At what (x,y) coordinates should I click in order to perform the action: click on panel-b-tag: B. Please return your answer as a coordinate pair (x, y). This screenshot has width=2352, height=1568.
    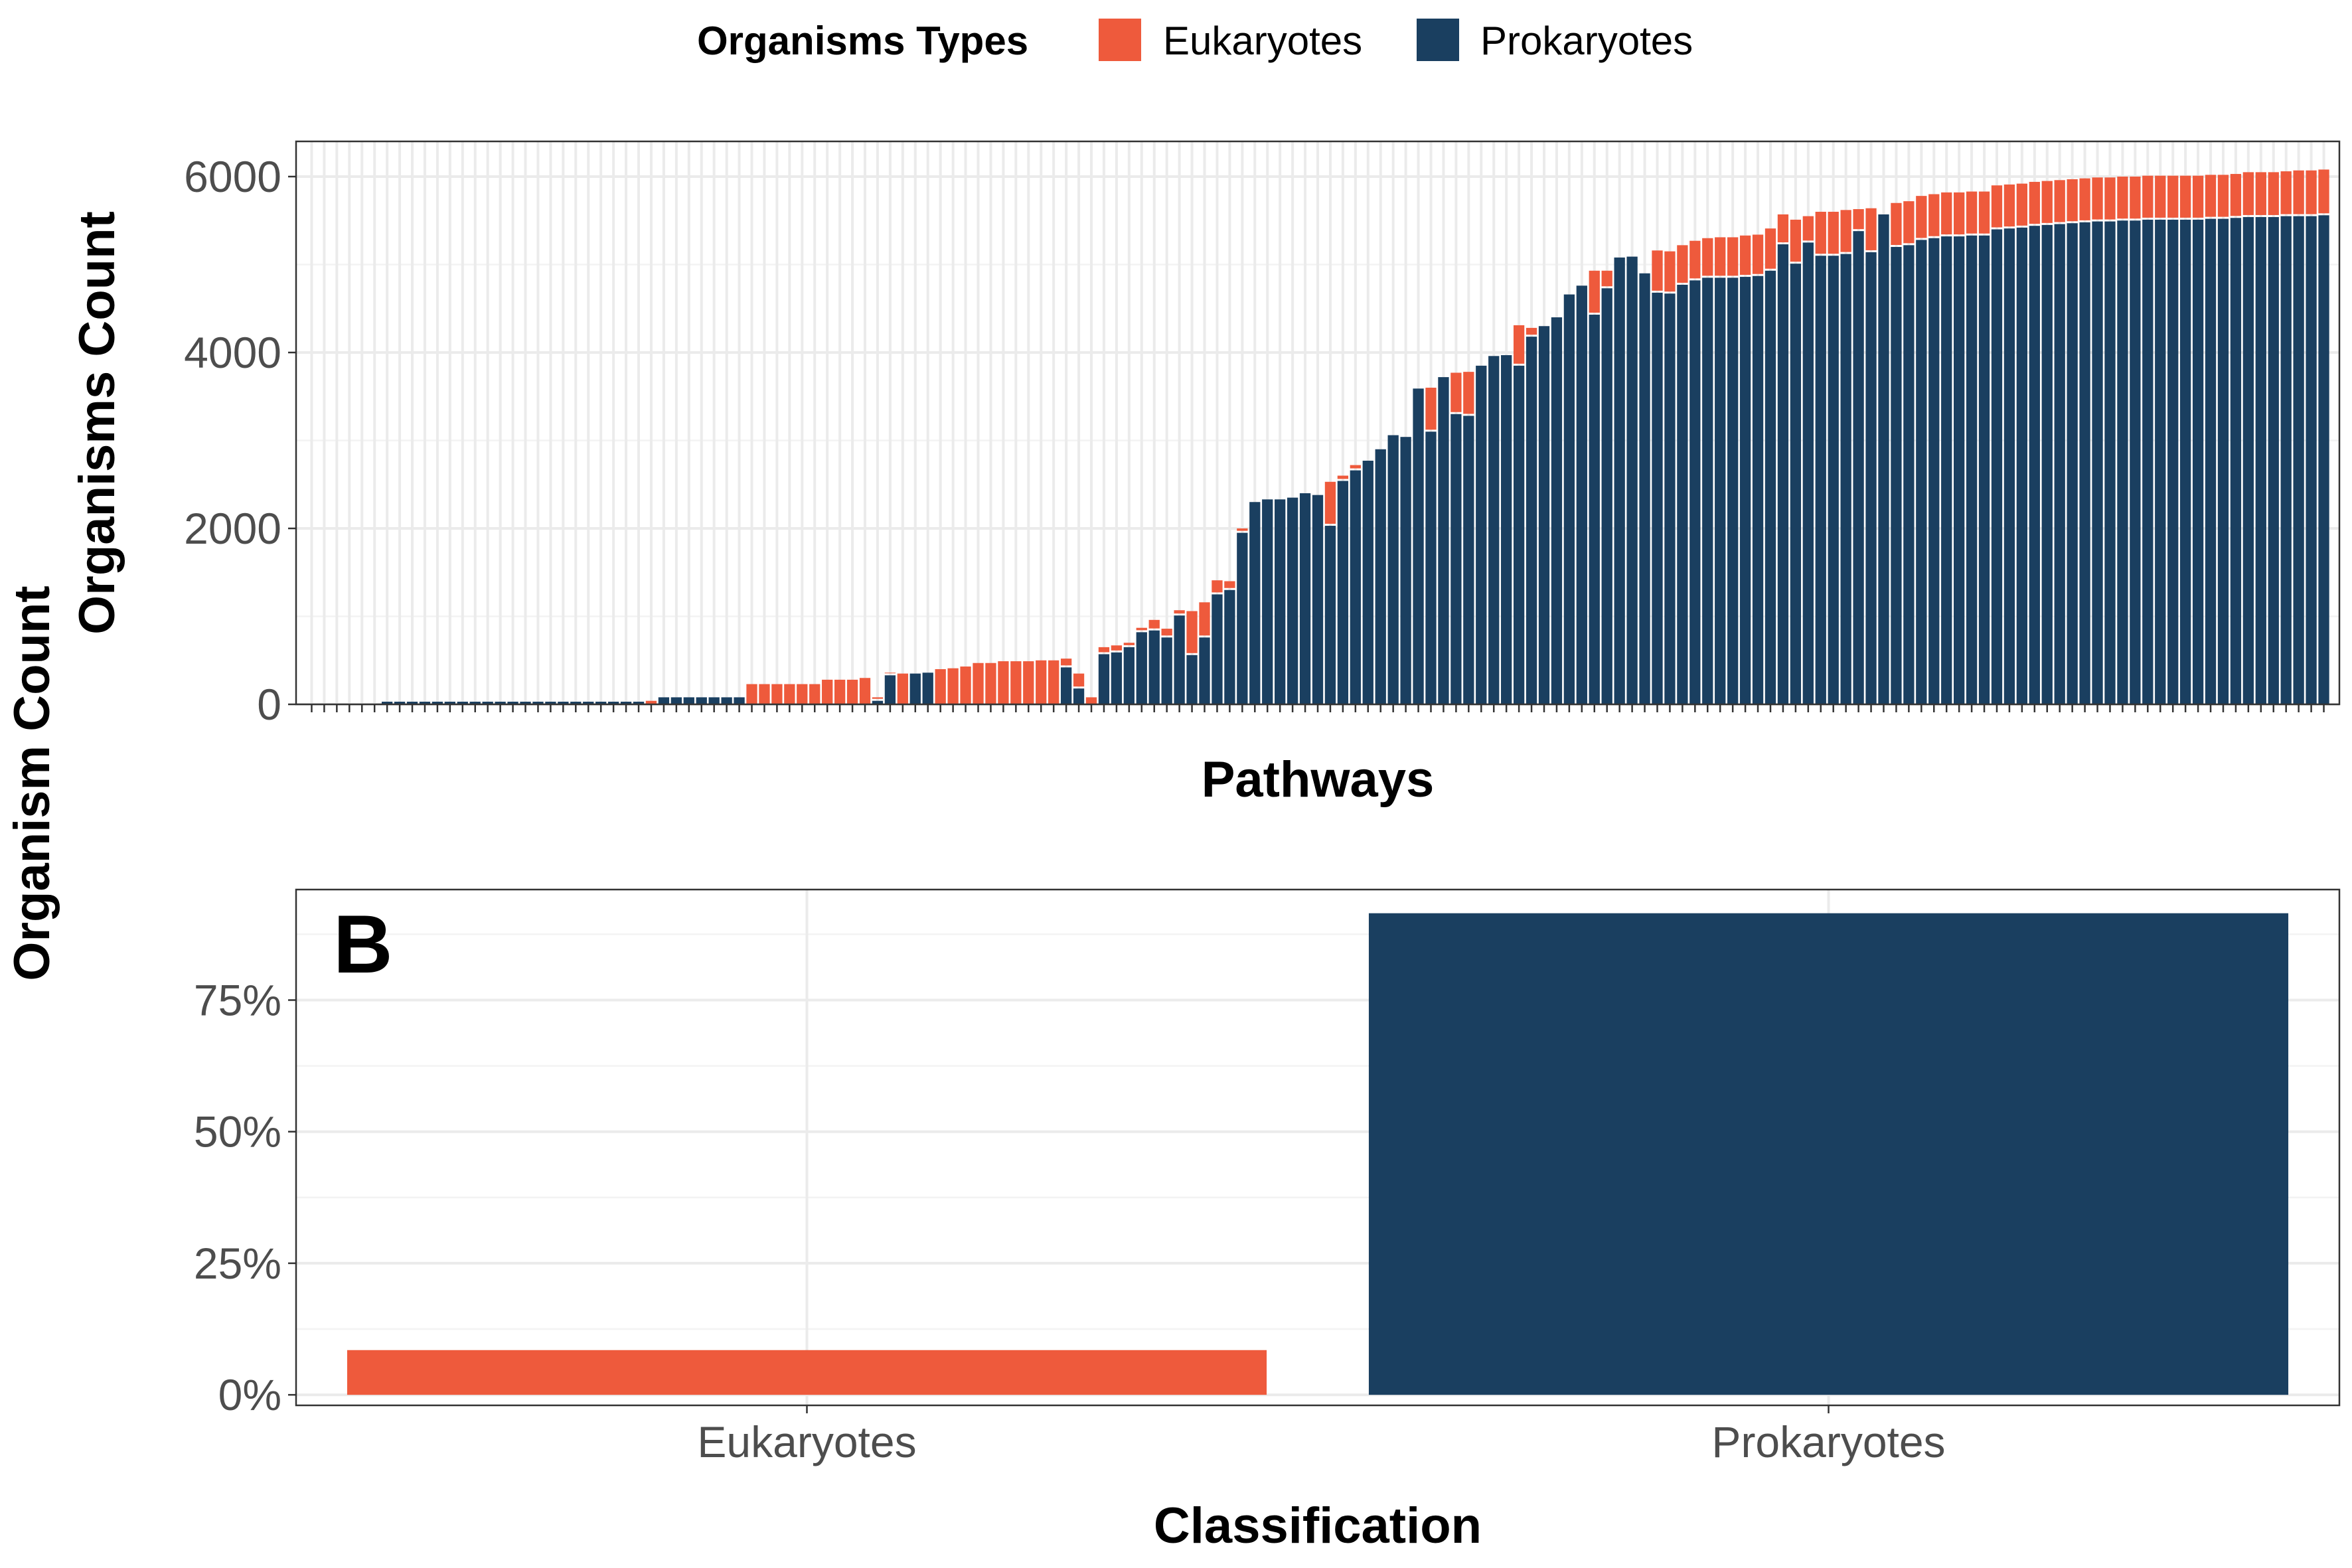
    Looking at the image, I should click on (363, 945).